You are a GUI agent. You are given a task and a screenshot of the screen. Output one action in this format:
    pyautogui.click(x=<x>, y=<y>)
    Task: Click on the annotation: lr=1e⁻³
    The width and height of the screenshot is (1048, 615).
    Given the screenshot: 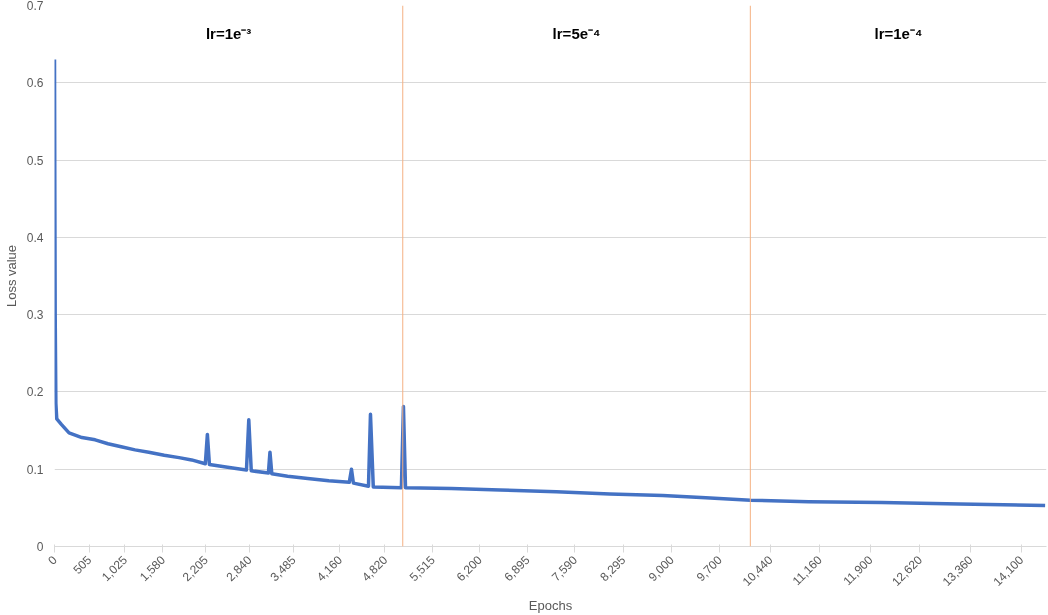 What is the action you would take?
    pyautogui.click(x=228, y=33)
    